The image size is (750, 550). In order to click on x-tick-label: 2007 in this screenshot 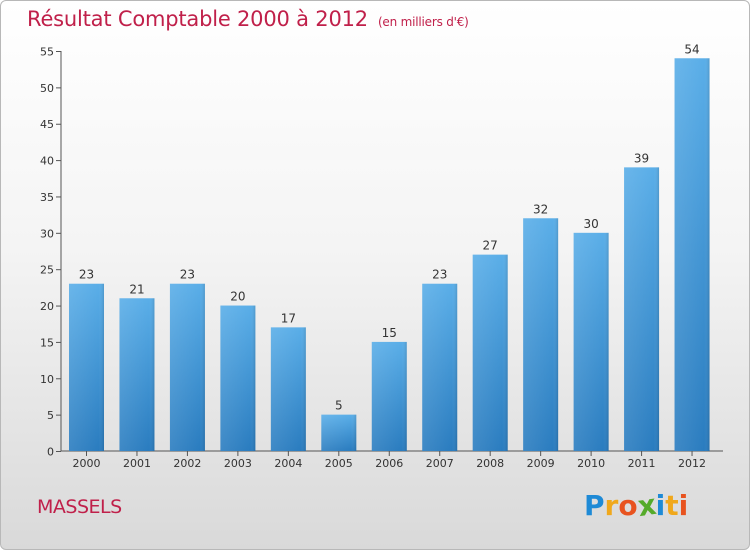, I will do `click(440, 463)`.